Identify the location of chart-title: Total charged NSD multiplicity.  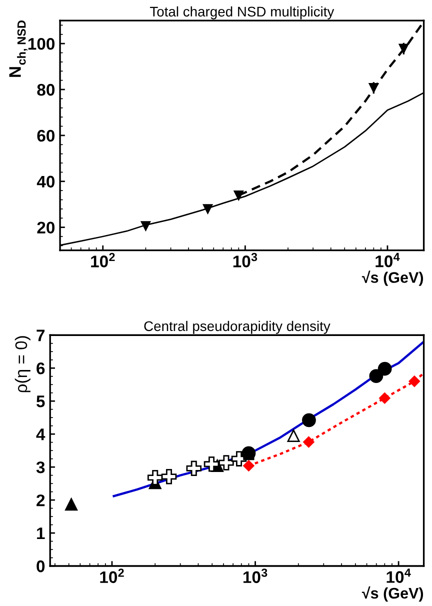
(242, 13).